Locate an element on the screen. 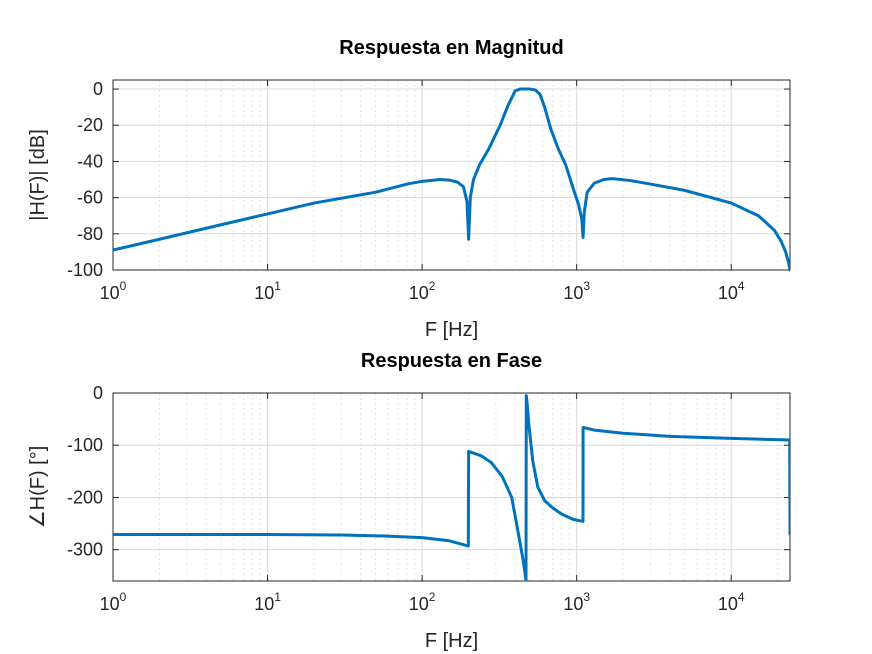 This screenshot has height=654, width=872. y-tick-label: -40 is located at coordinates (90, 161).